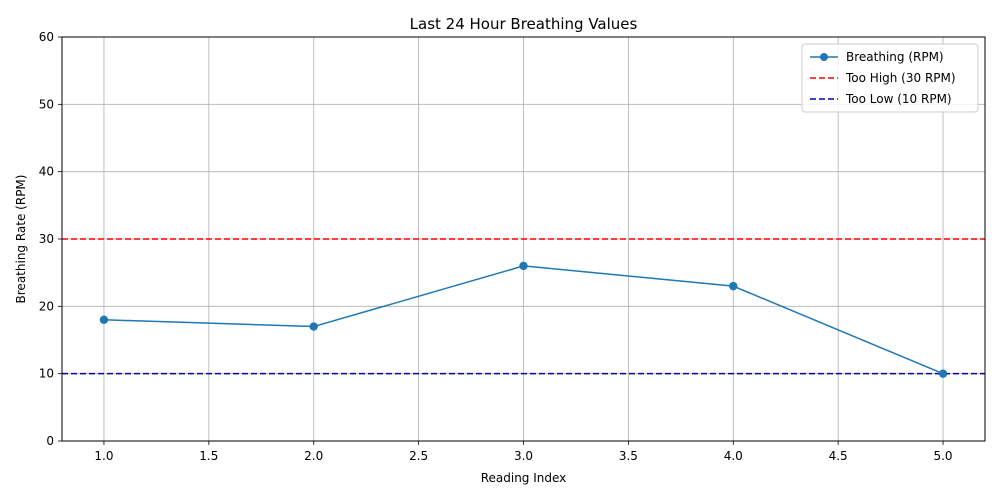 The image size is (1000, 500). Describe the element at coordinates (46, 374) in the screenshot. I see `y-tick-label: 10` at that location.